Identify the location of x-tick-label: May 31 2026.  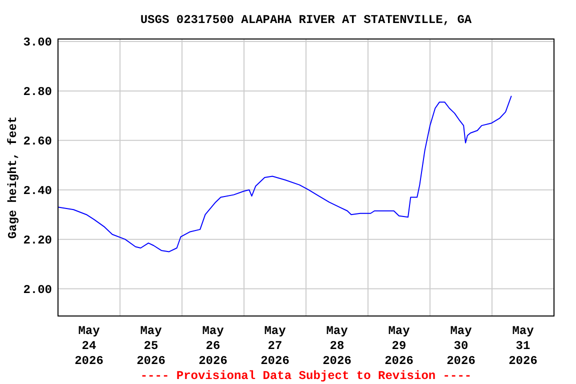
(523, 346).